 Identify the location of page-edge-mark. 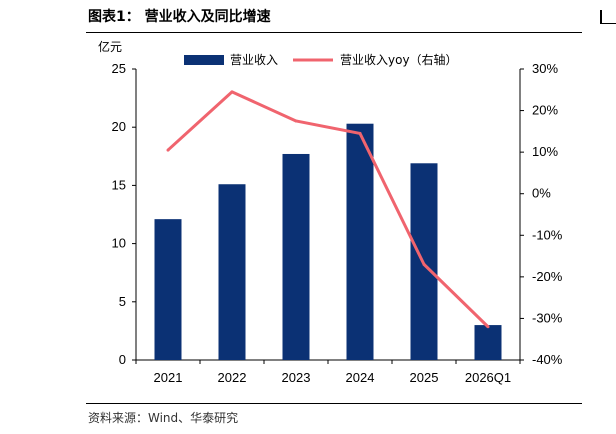
(608, 17).